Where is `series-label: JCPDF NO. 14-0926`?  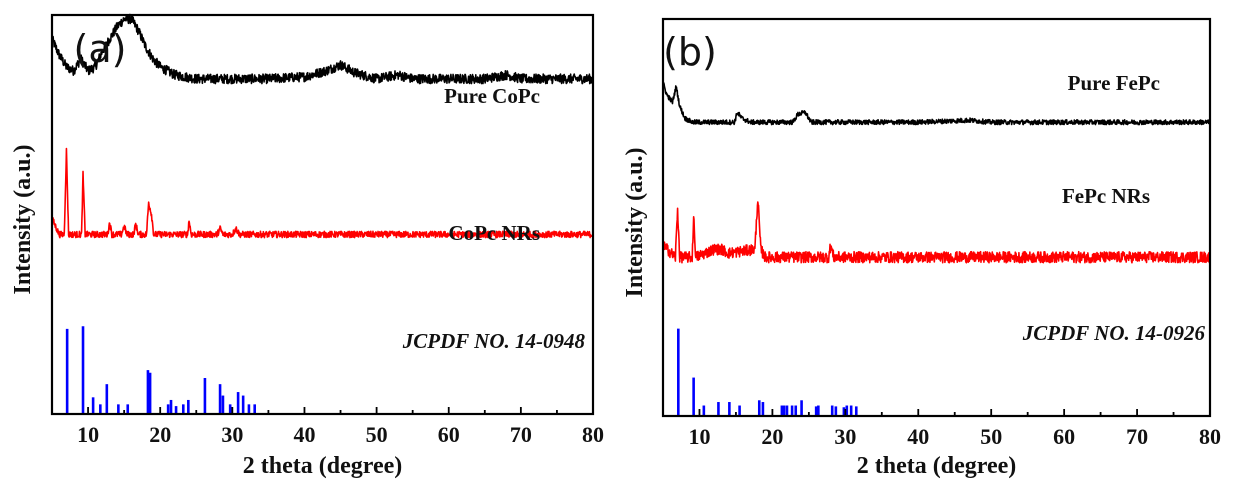 series-label: JCPDF NO. 14-0926 is located at coordinates (1114, 333).